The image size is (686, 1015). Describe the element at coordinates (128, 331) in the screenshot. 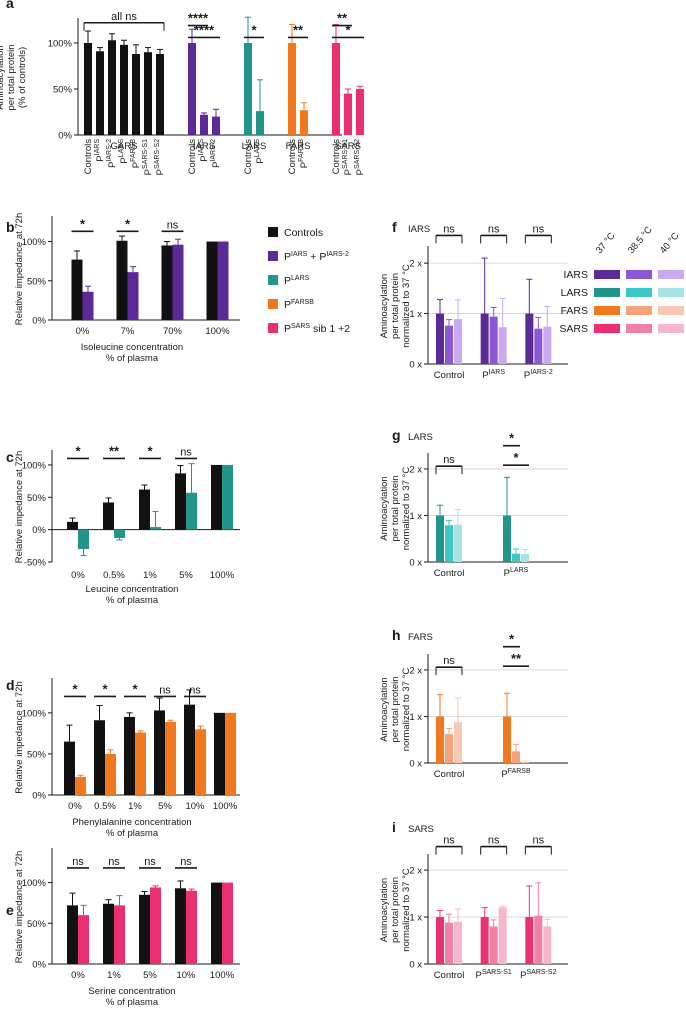

I see `x-tick-label: 7%` at that location.